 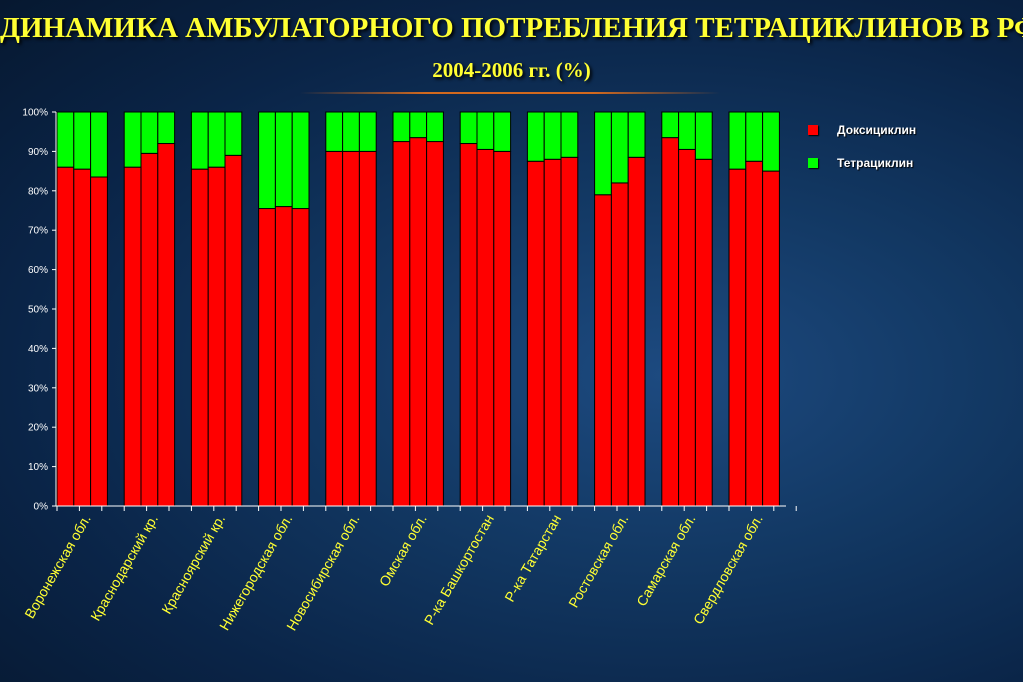 I want to click on category-label: Краснодарский кр., so click(x=124, y=568).